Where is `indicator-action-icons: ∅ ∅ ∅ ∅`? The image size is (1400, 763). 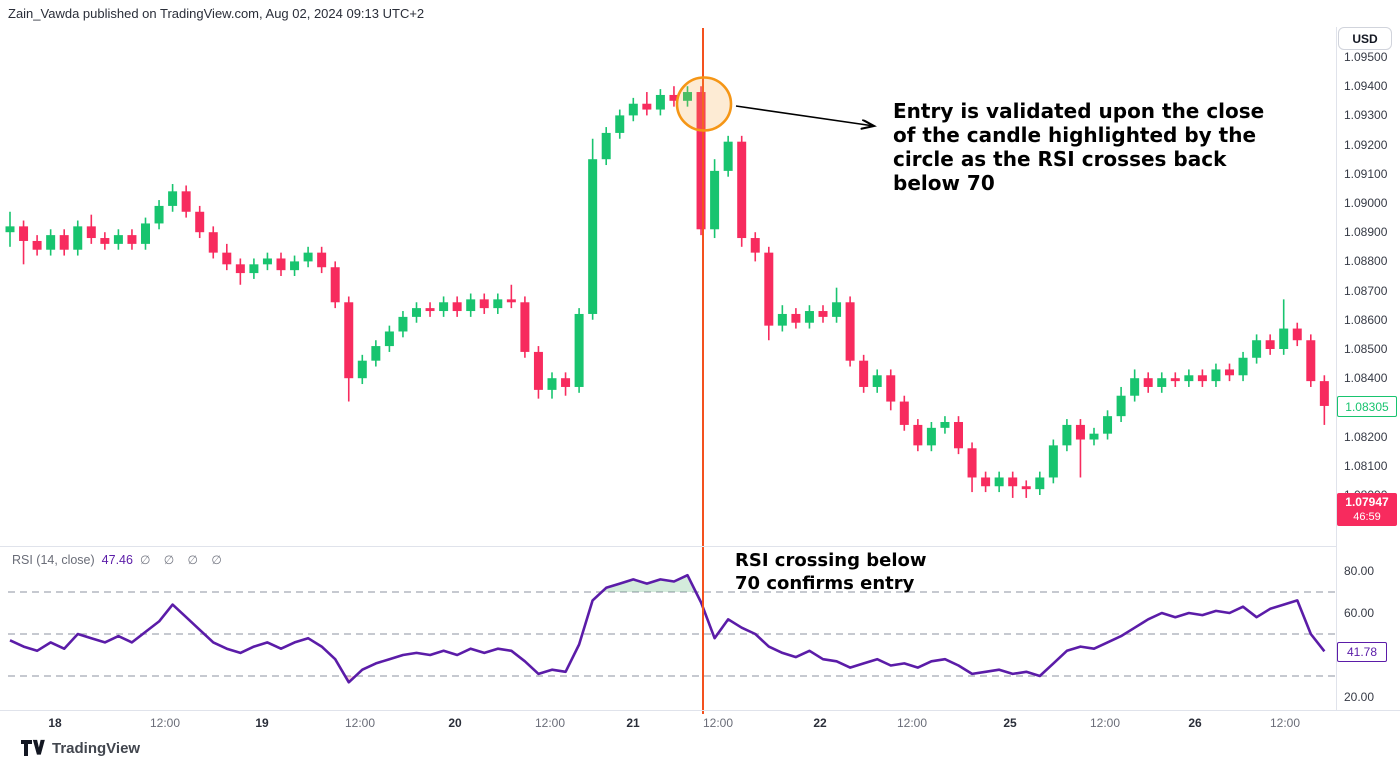
indicator-action-icons: ∅ ∅ ∅ ∅ is located at coordinates (183, 560).